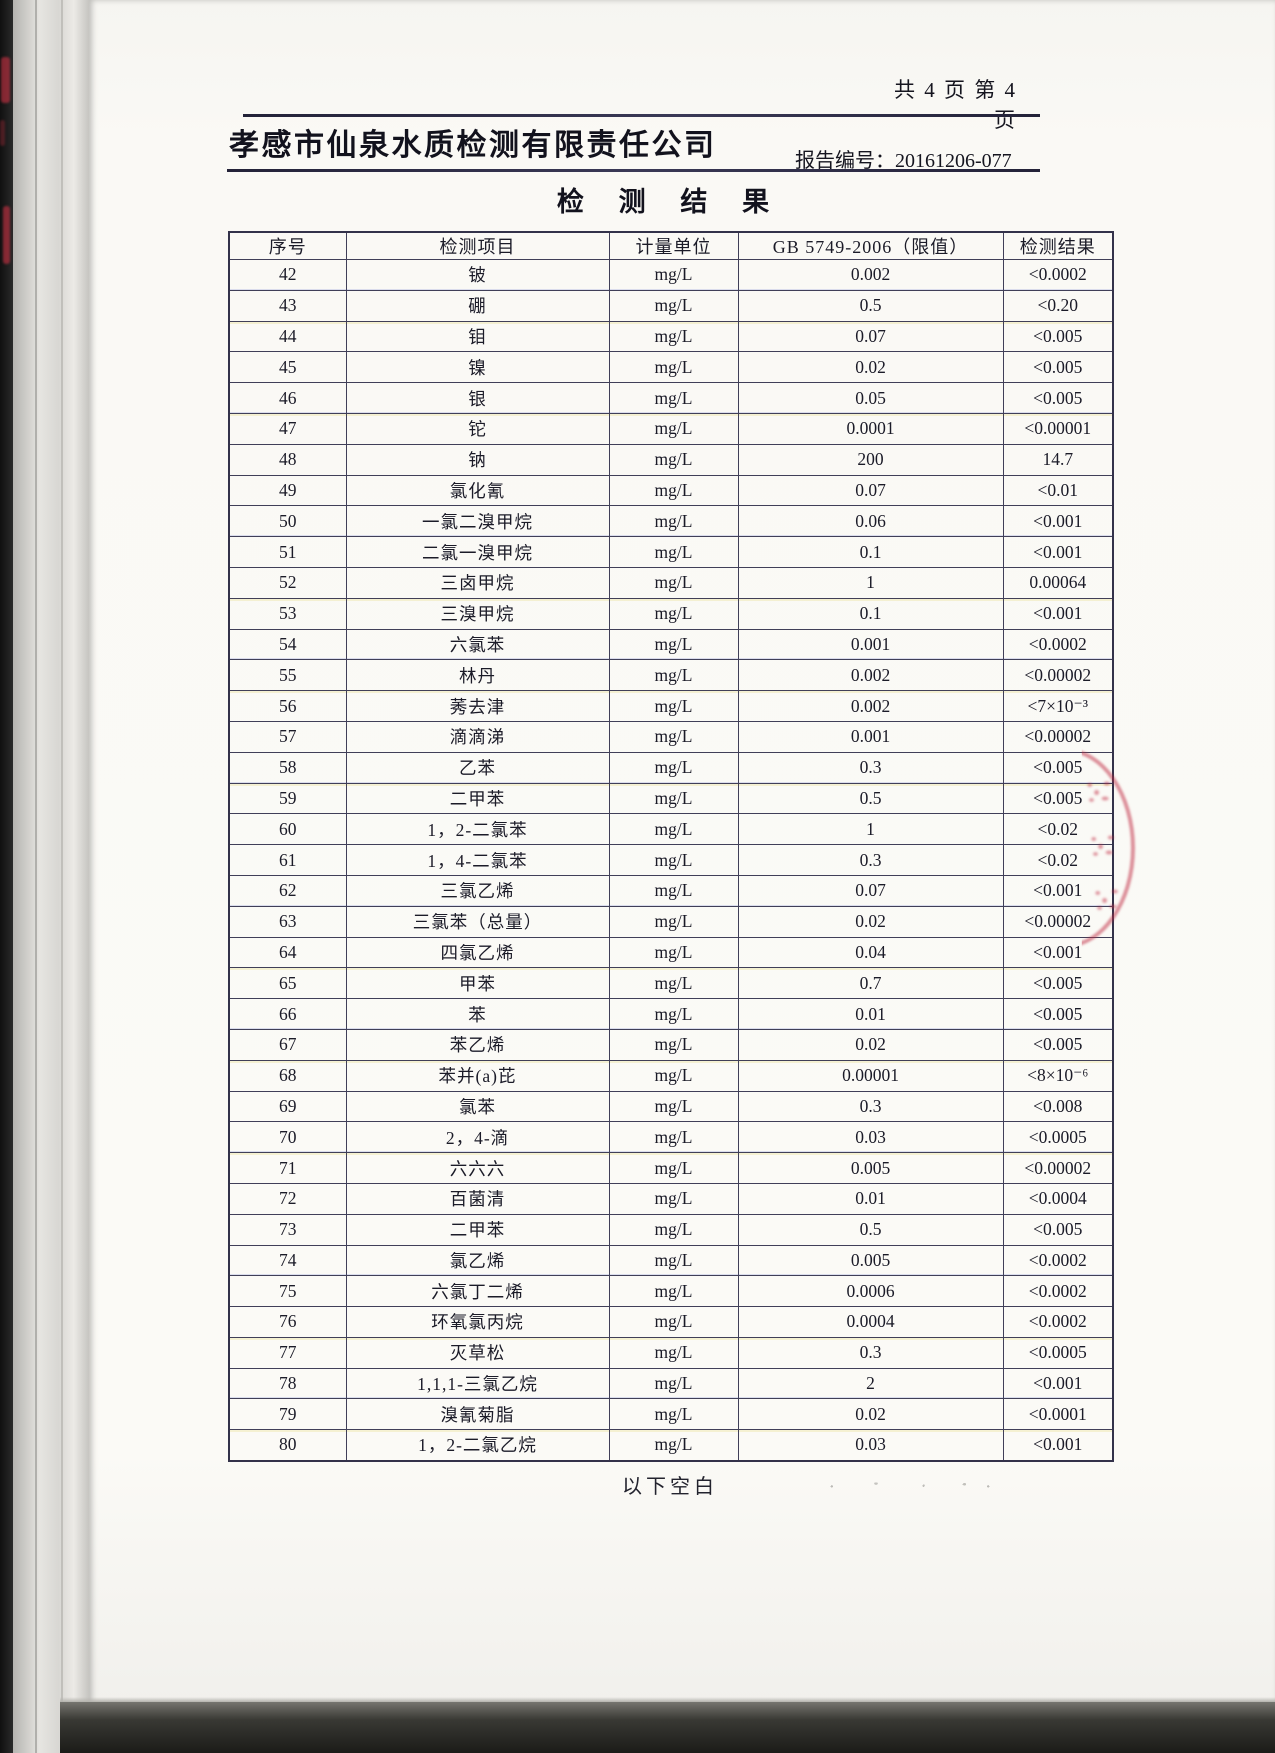 The height and width of the screenshot is (1753, 1275). I want to click on table-row: 57 滴滴涕 mg/L 0.001 <0.00002, so click(671, 736).